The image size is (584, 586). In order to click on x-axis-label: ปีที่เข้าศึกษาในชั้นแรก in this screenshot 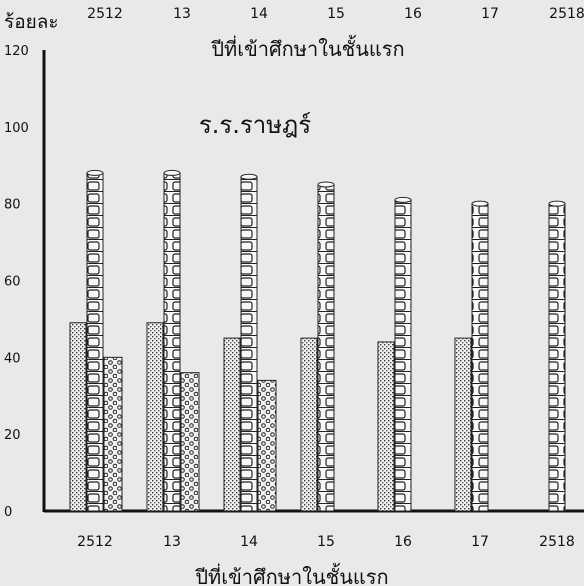, I will do `click(292, 574)`.